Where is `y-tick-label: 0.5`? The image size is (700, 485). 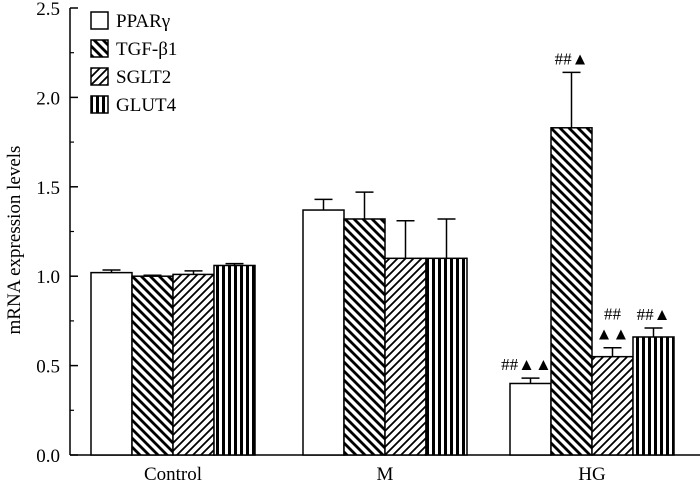 y-tick-label: 0.5 is located at coordinates (48, 367).